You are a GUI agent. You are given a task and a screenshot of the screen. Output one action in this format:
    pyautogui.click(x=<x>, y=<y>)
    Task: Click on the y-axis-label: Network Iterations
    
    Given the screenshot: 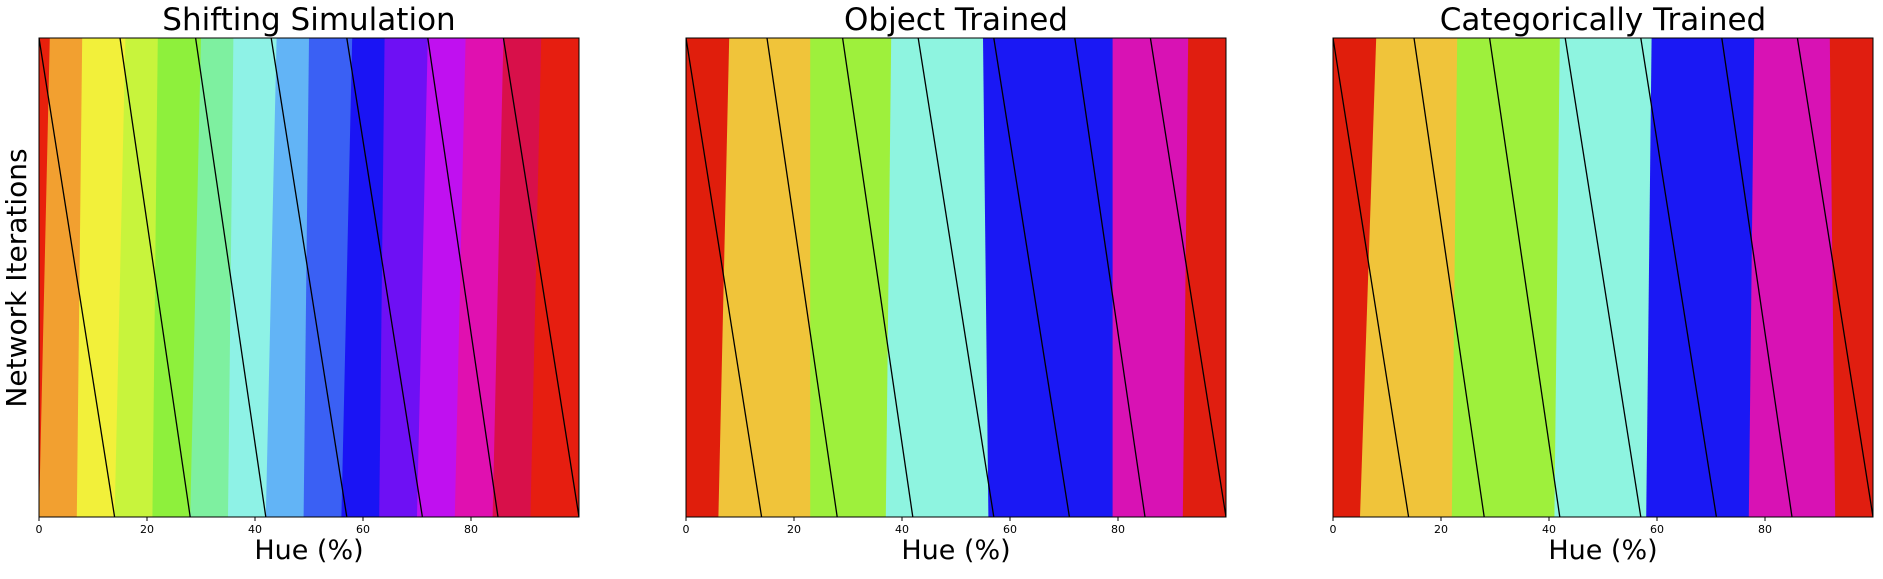 What is the action you would take?
    pyautogui.click(x=16, y=277)
    